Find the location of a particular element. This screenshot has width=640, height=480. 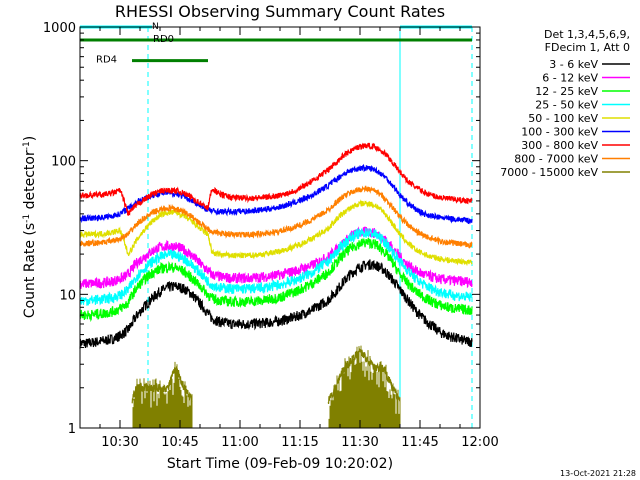

x-tick-label: 11:45 is located at coordinates (419, 442).